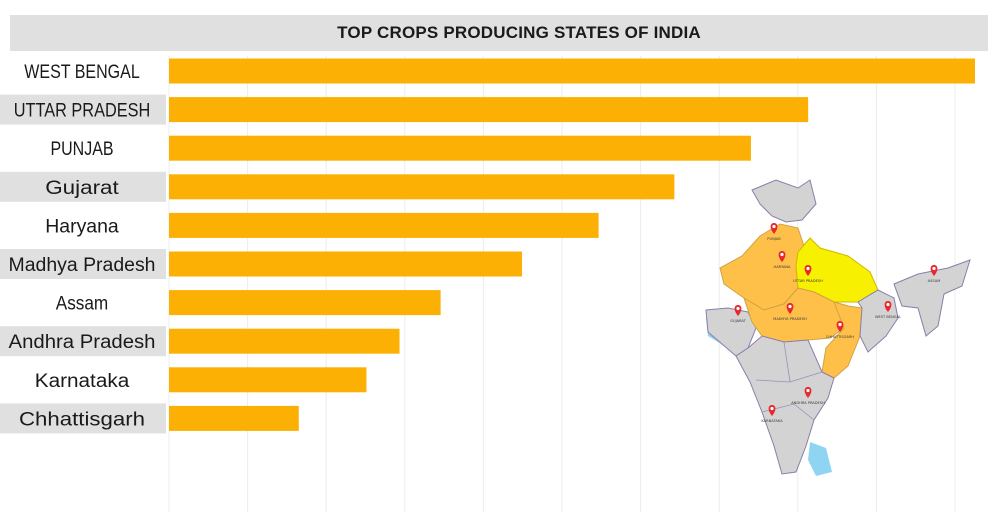 This screenshot has height=512, width=988. Describe the element at coordinates (842, 340) in the screenshot. I see `map-region-chhattisgarh` at that location.